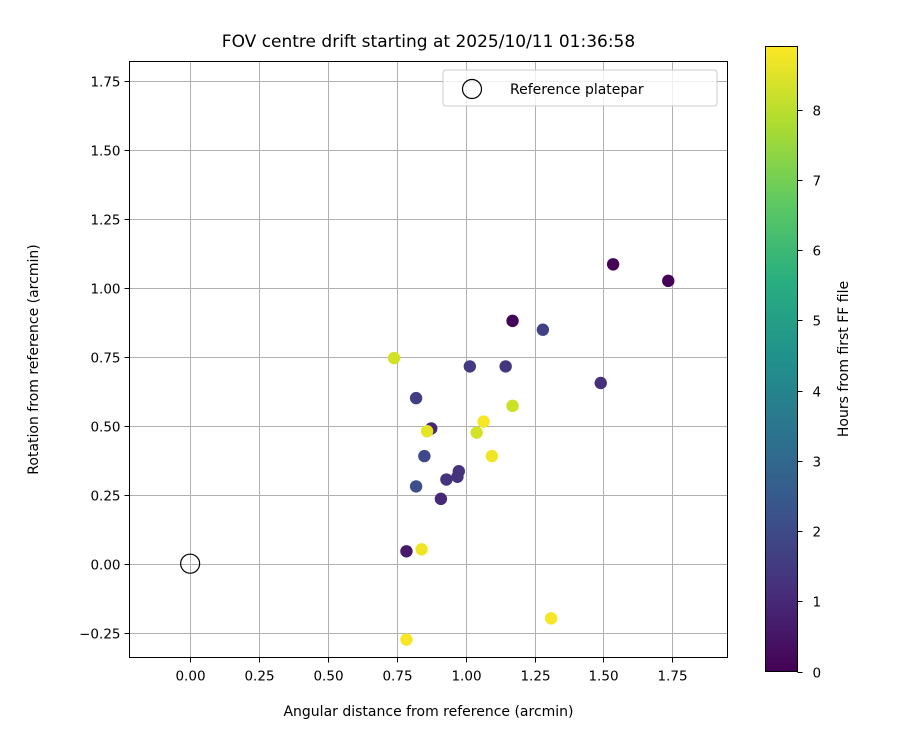 Image resolution: width=900 pixels, height=750 pixels. What do you see at coordinates (328, 677) in the screenshot?
I see `x-tick-label: 0.50` at bounding box center [328, 677].